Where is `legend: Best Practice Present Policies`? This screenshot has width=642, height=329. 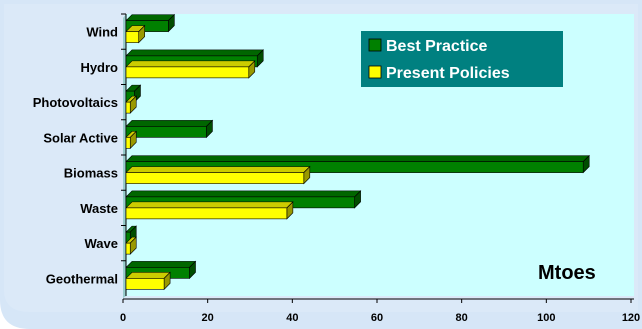 legend: Best Practice Present Policies is located at coordinates (462, 59).